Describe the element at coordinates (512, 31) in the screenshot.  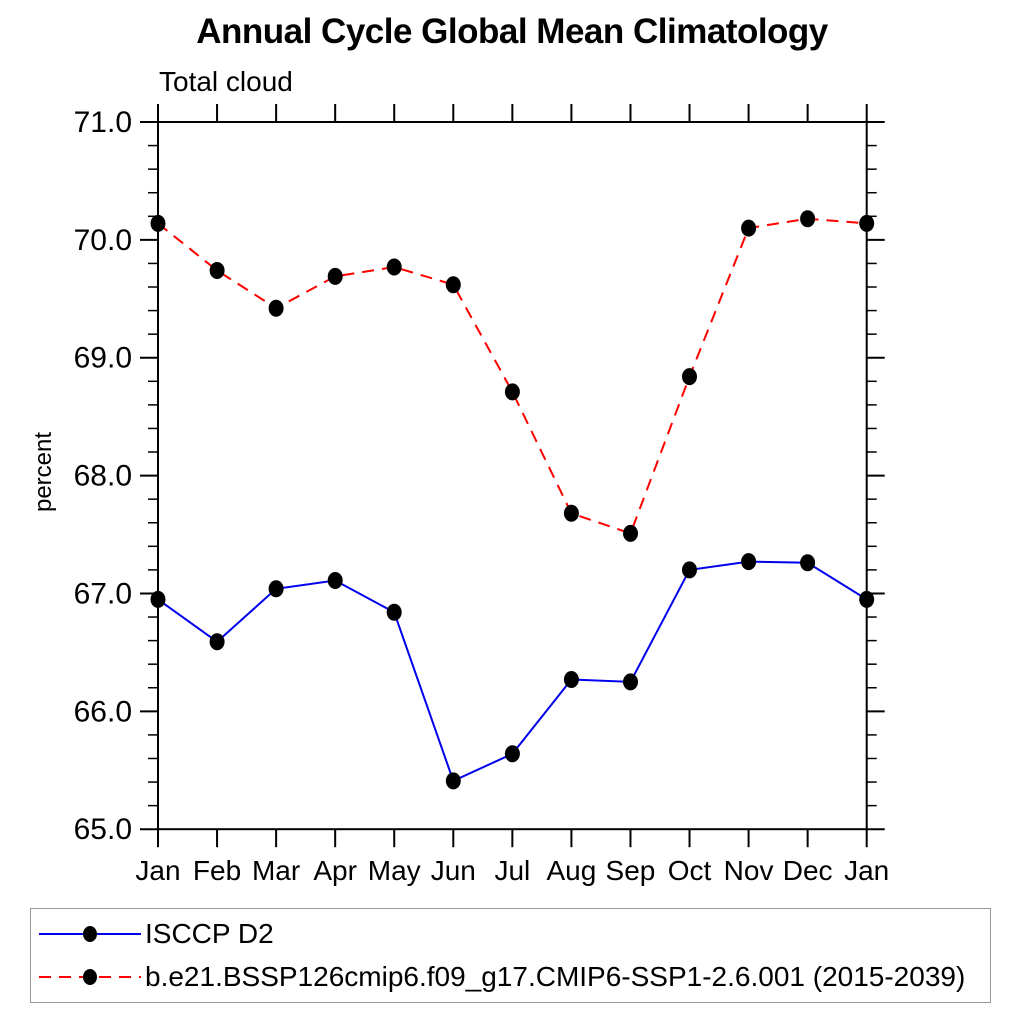
I see `chart-title: Annual Cycle Global Mean Climatology` at that location.